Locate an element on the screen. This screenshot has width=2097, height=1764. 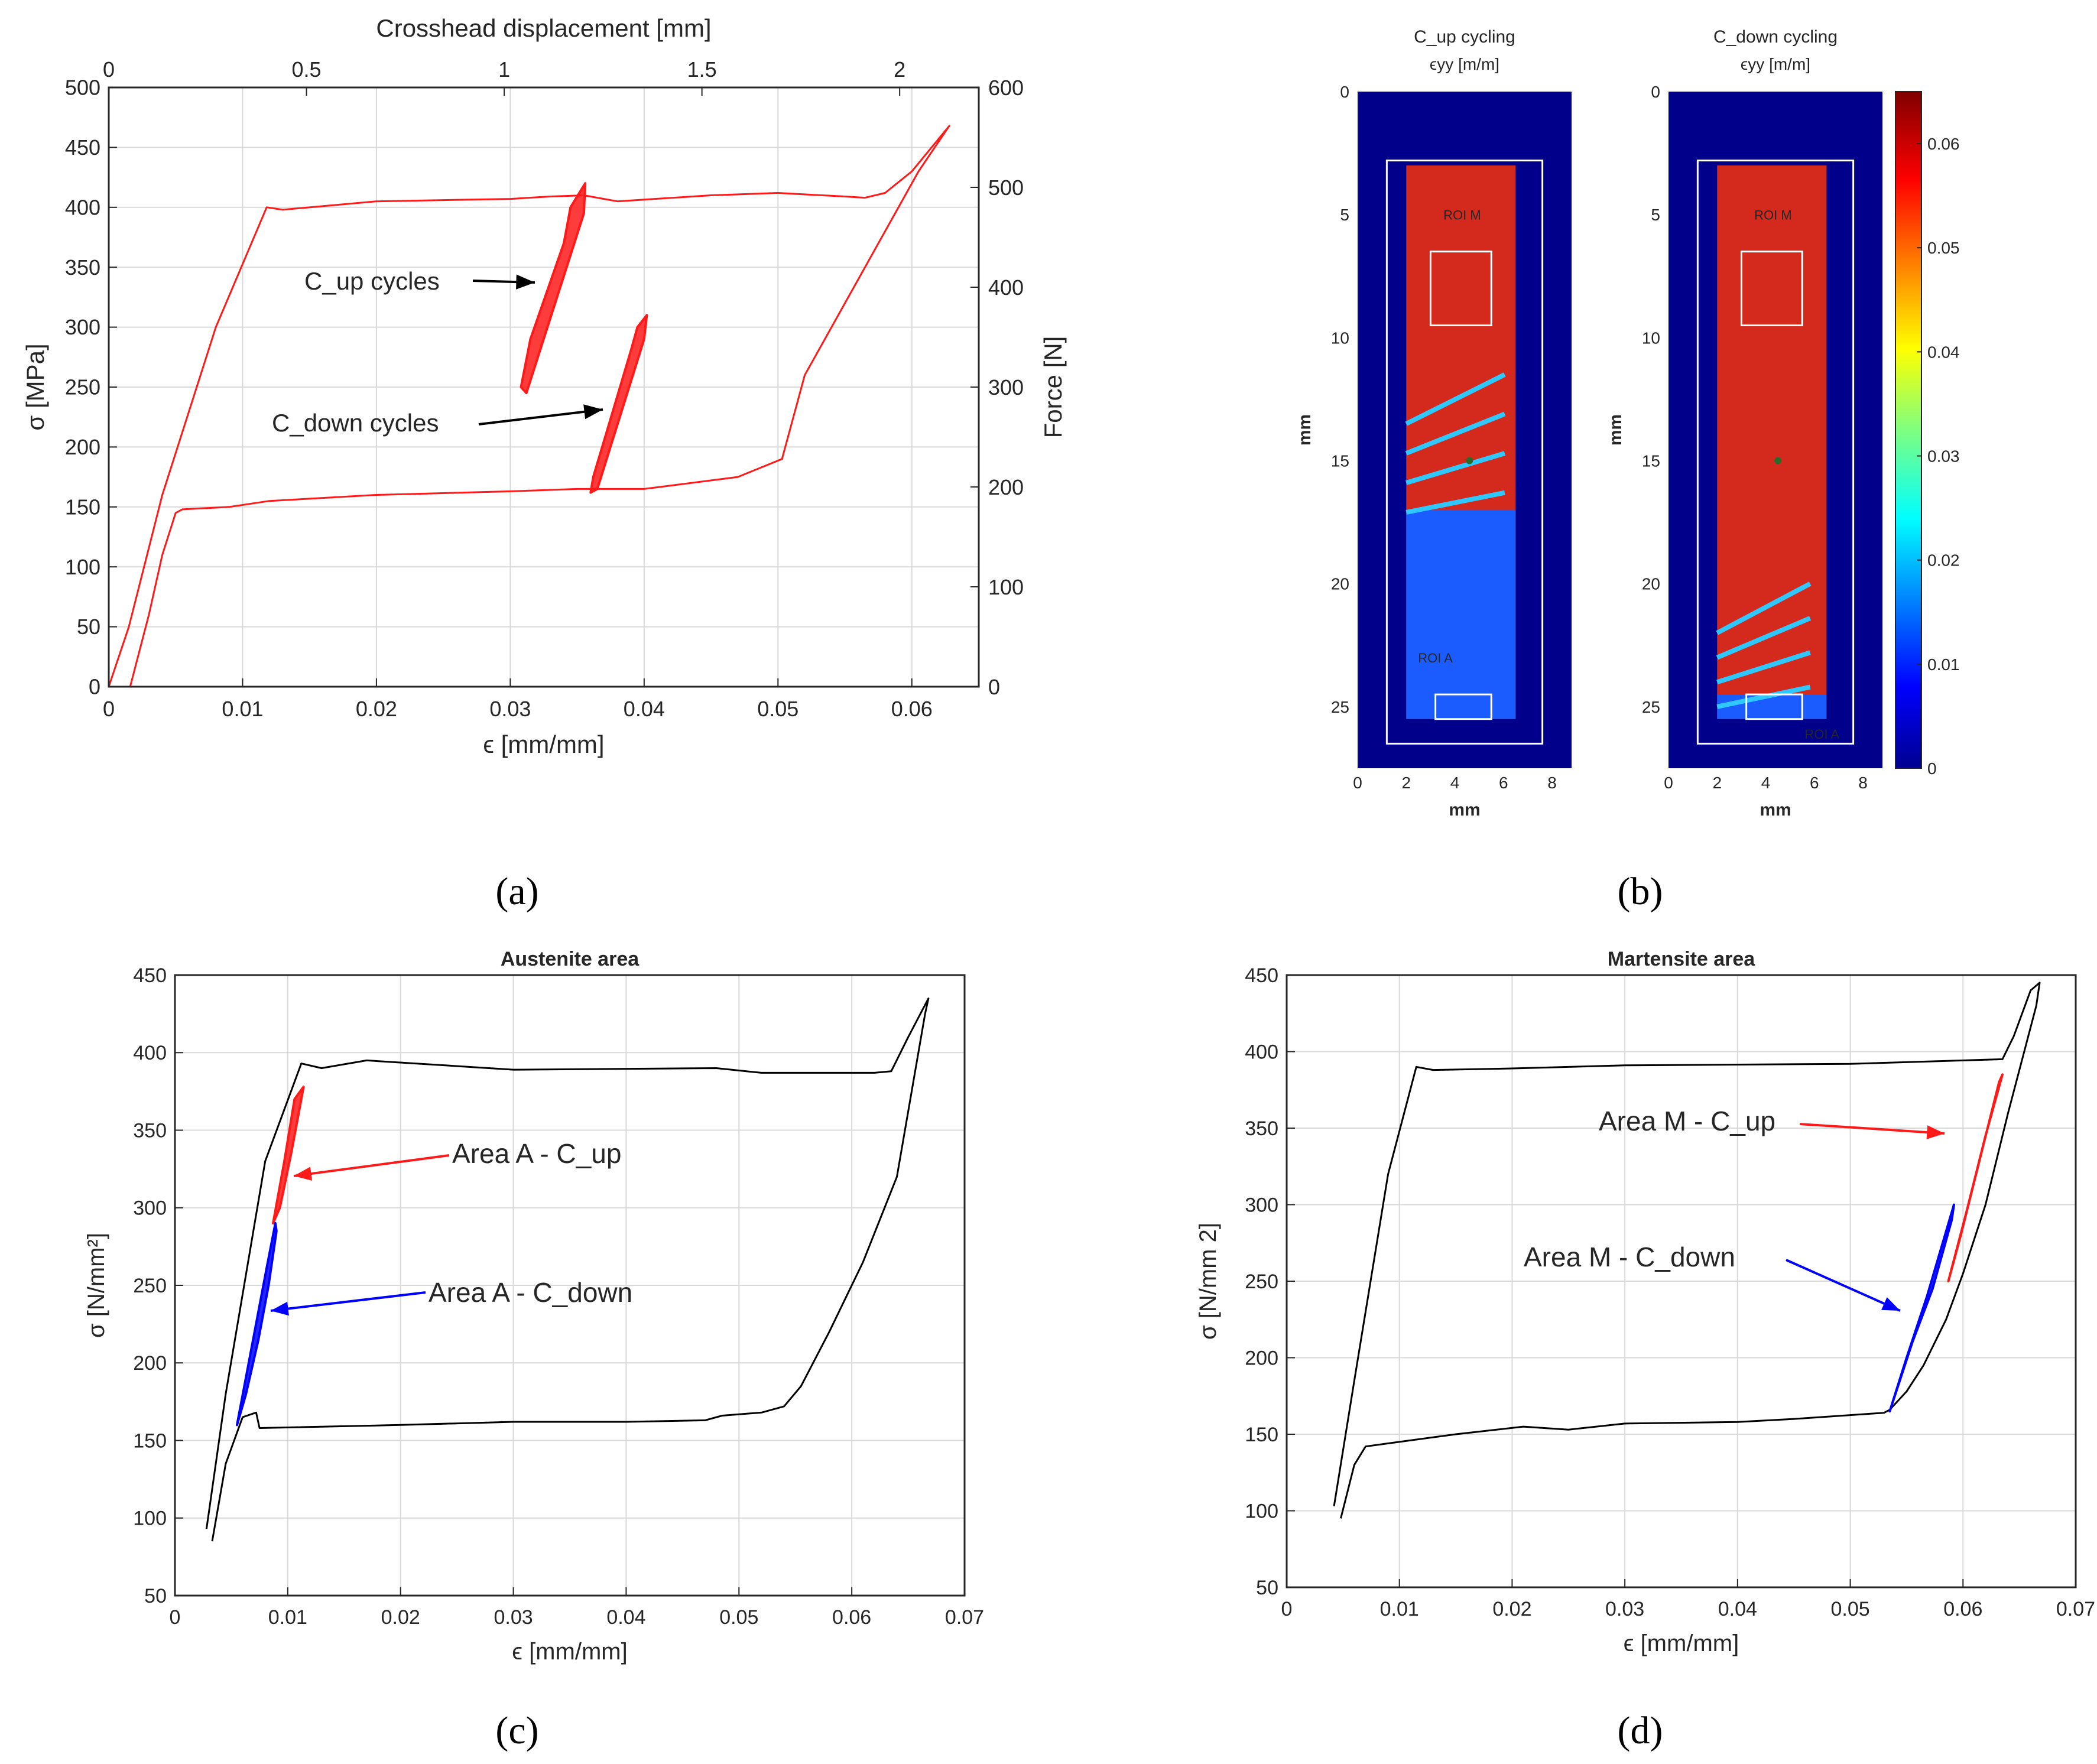
arrow-c-down-shaft is located at coordinates (540, 416).